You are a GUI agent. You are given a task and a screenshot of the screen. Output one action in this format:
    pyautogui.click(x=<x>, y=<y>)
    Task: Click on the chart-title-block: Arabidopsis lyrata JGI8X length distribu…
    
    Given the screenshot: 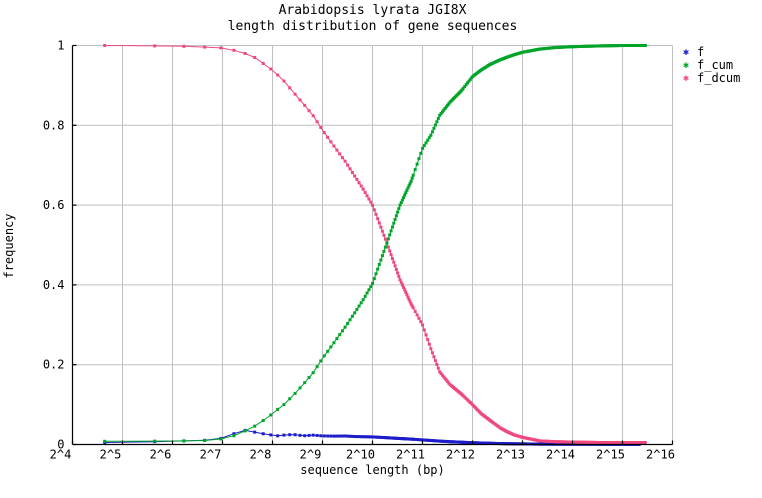 What is the action you would take?
    pyautogui.click(x=372, y=19)
    